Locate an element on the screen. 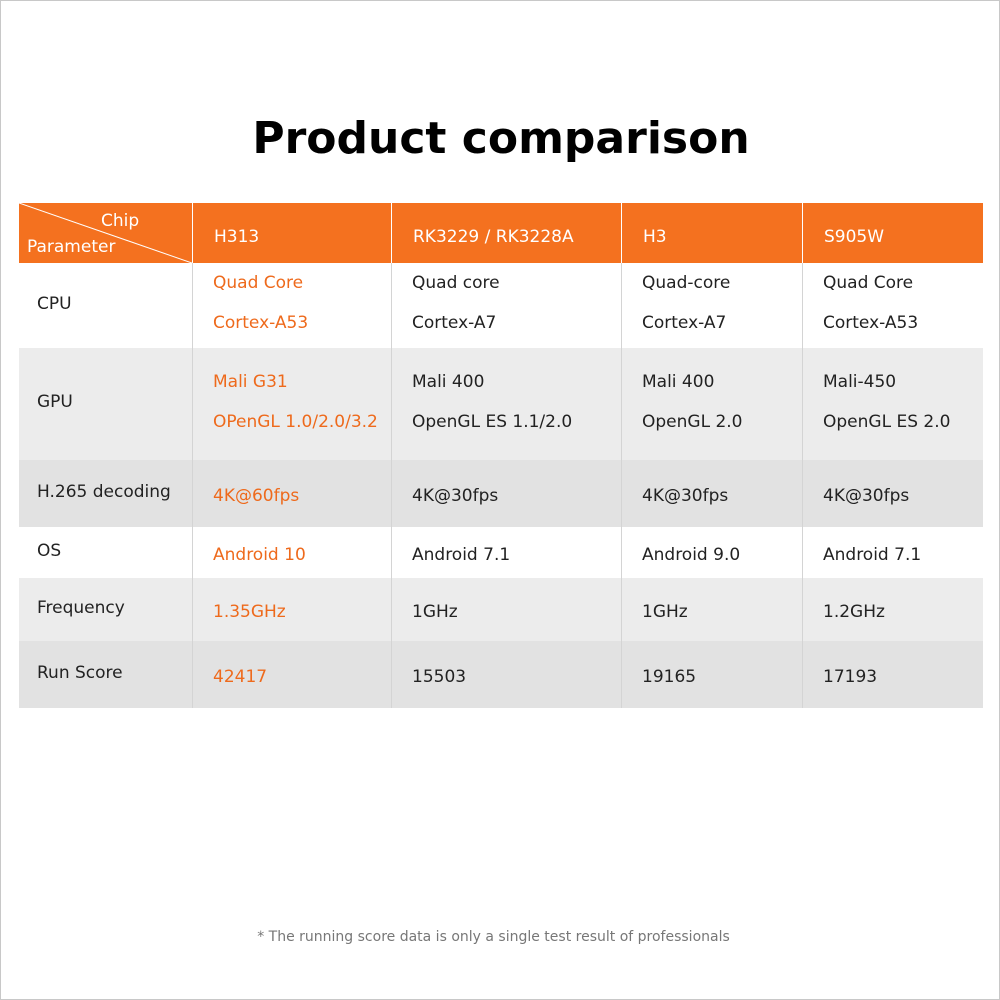  cell-text: Mali-450 is located at coordinates (860, 381).